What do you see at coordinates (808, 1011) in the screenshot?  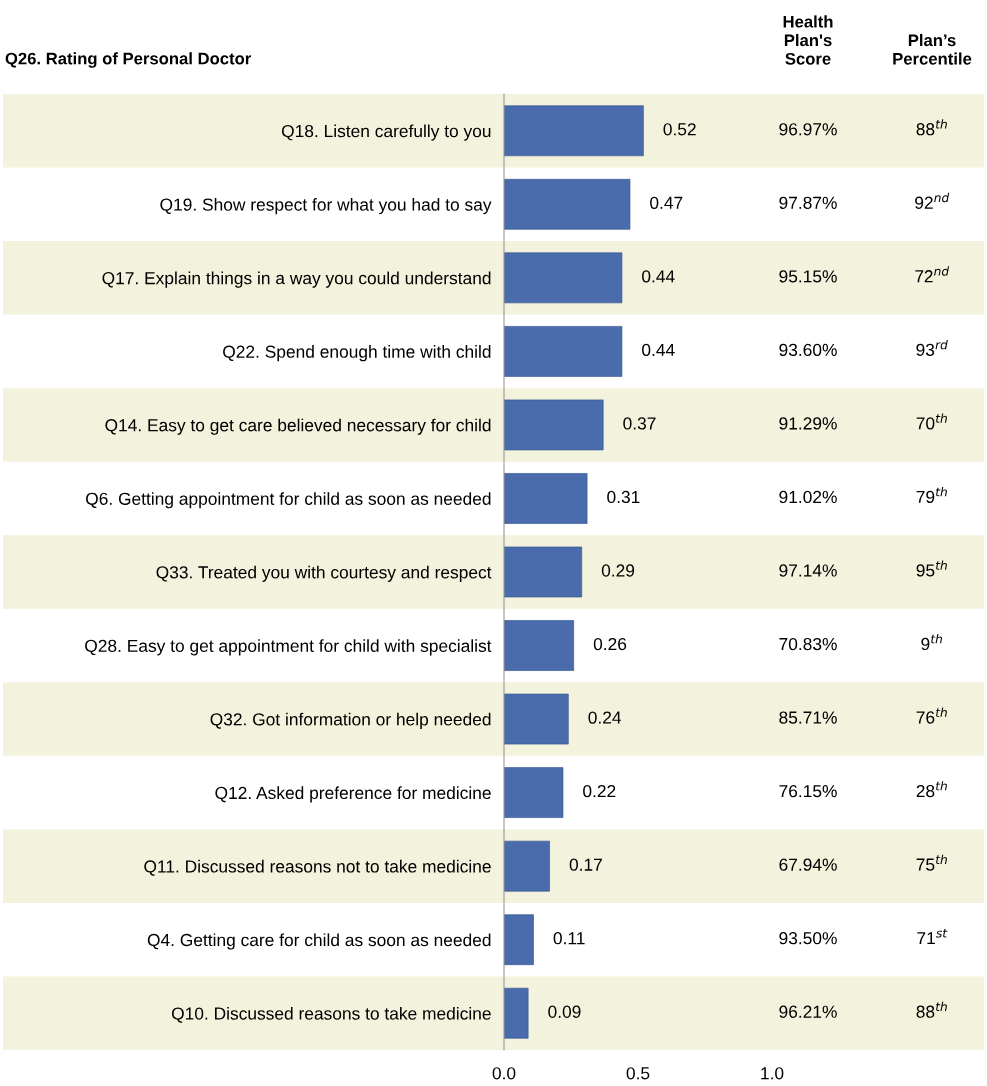 I see `text: 96.21%` at bounding box center [808, 1011].